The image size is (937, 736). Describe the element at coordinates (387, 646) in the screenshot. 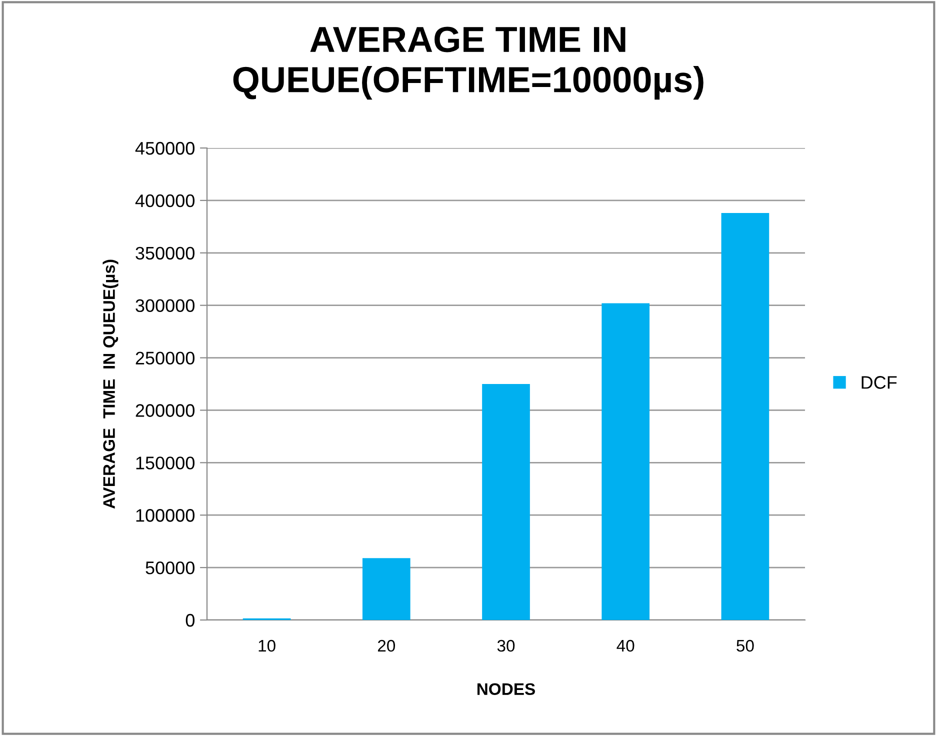

I see `x-tick-label: 20` at that location.